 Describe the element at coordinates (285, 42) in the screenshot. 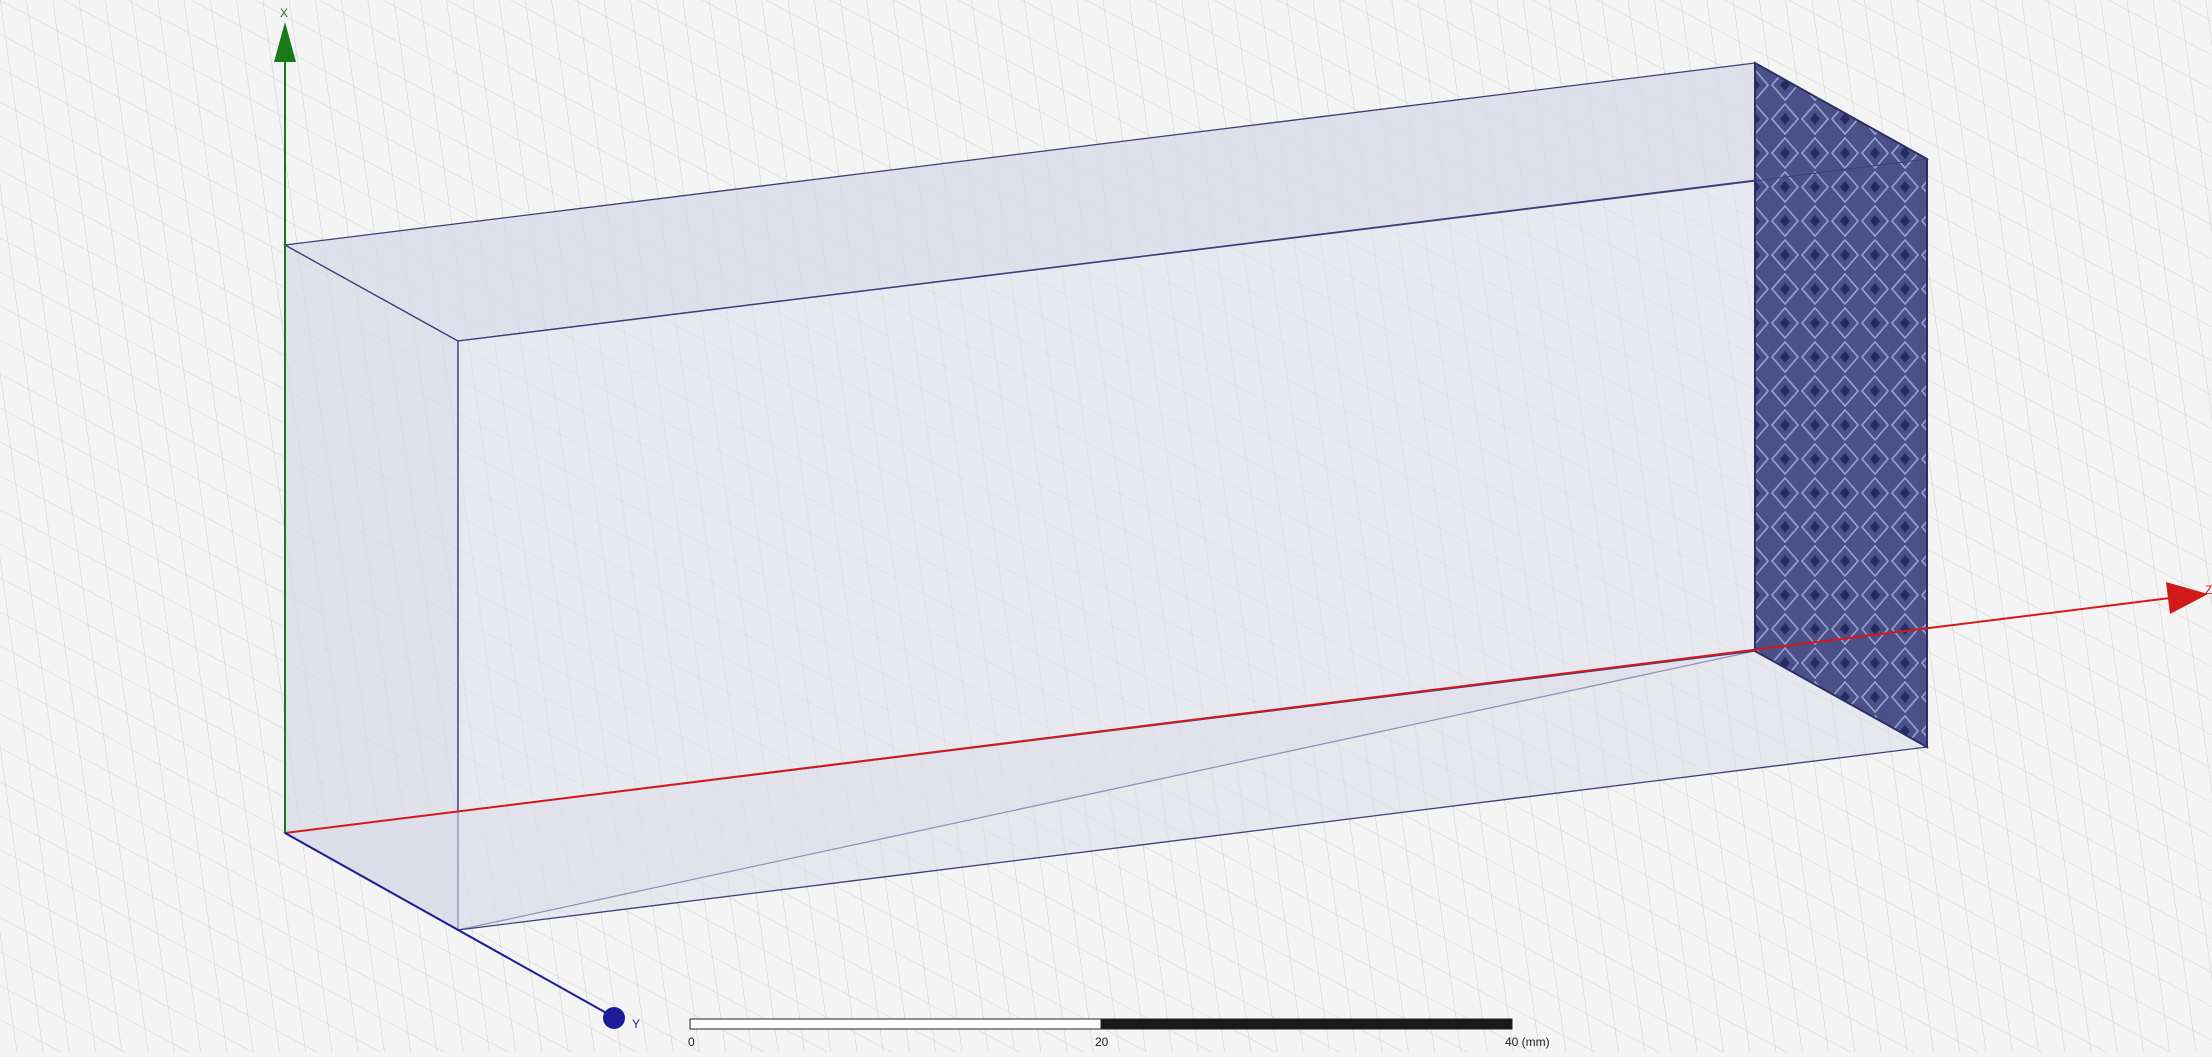

I see `x-axis-arrow-icon` at that location.